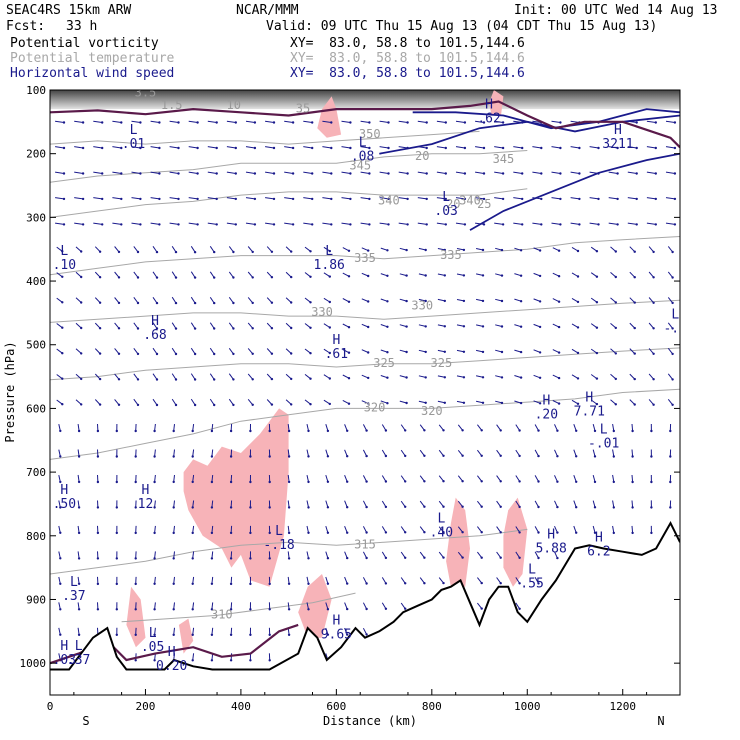  I want to click on contour-label-3: 340, so click(389, 201).